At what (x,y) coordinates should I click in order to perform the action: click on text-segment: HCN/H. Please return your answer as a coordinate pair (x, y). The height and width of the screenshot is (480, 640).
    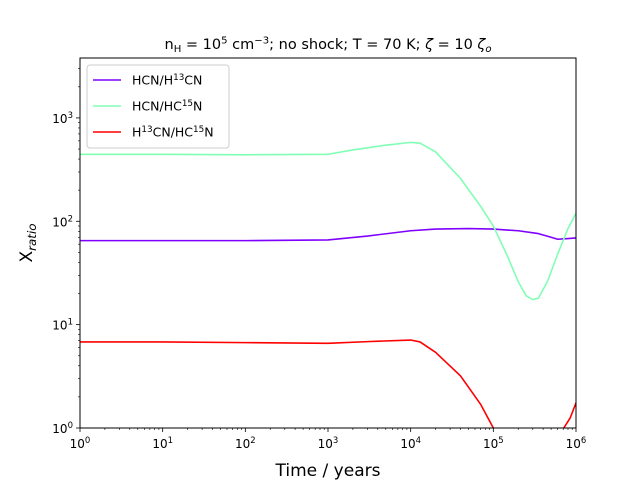
    Looking at the image, I should click on (152, 80).